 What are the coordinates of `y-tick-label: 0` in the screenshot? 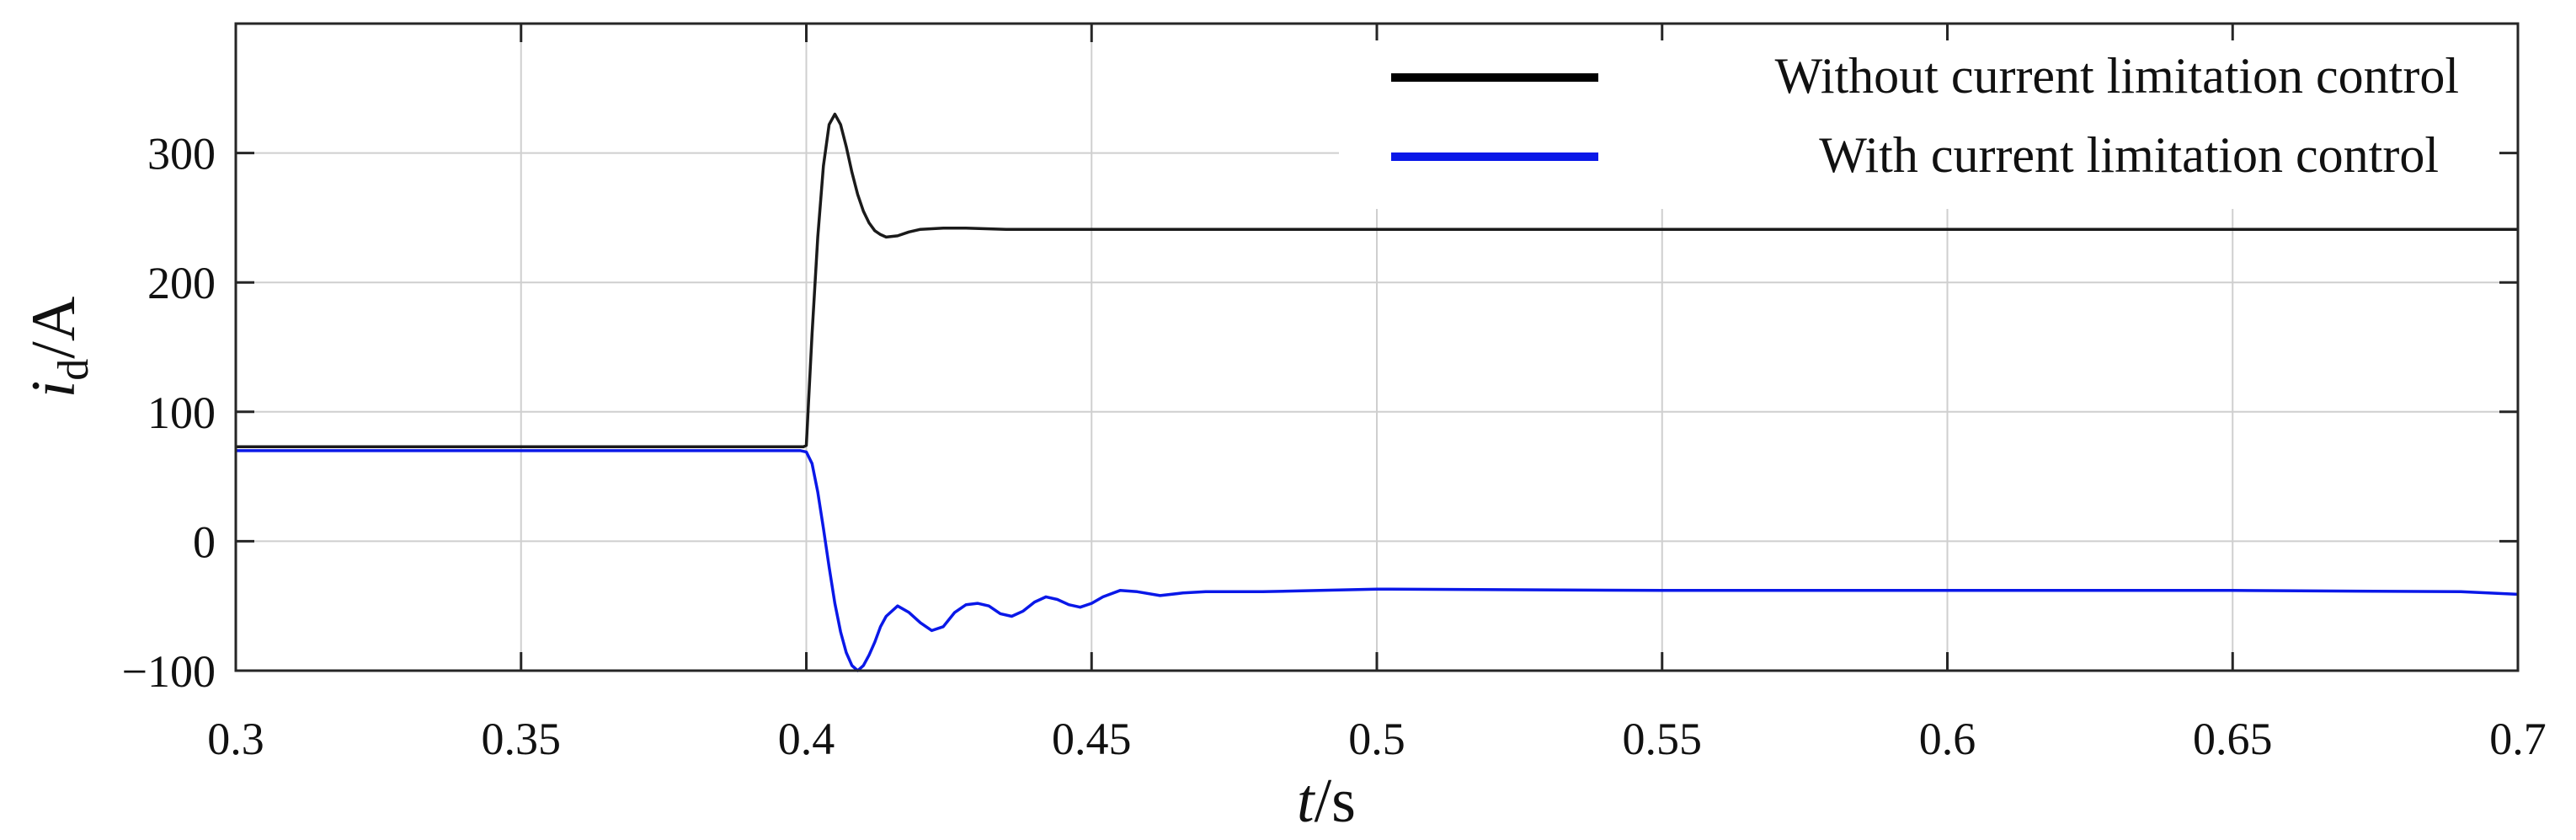 It's located at (204, 541).